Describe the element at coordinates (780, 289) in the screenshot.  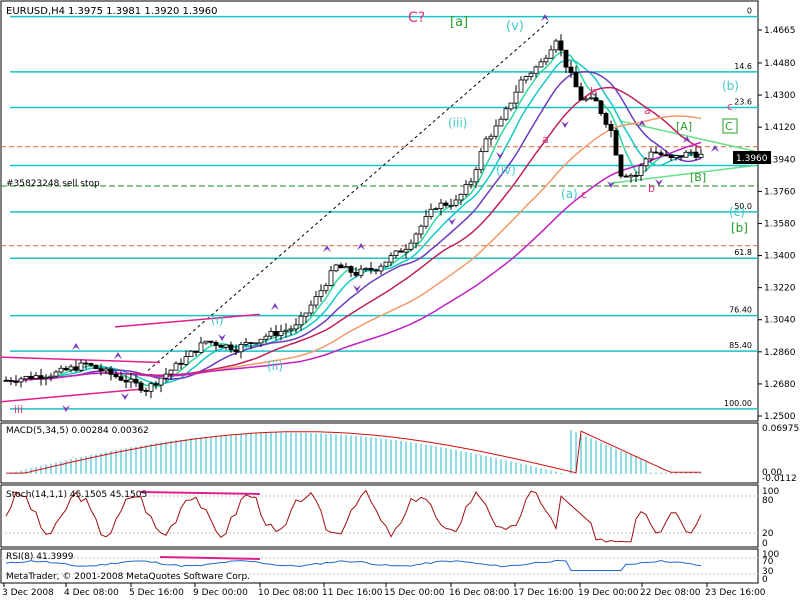
I see `price-tick-label: 1.3220` at that location.